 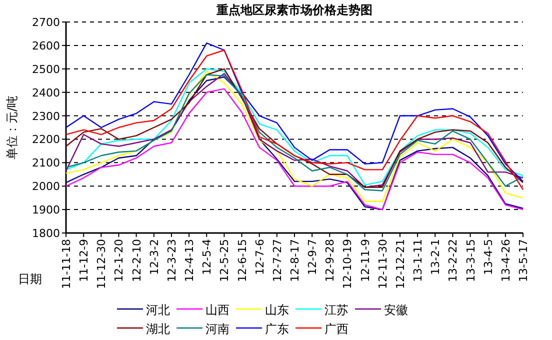 What do you see at coordinates (46, 163) in the screenshot?
I see `y-tick-label: 2100` at bounding box center [46, 163].